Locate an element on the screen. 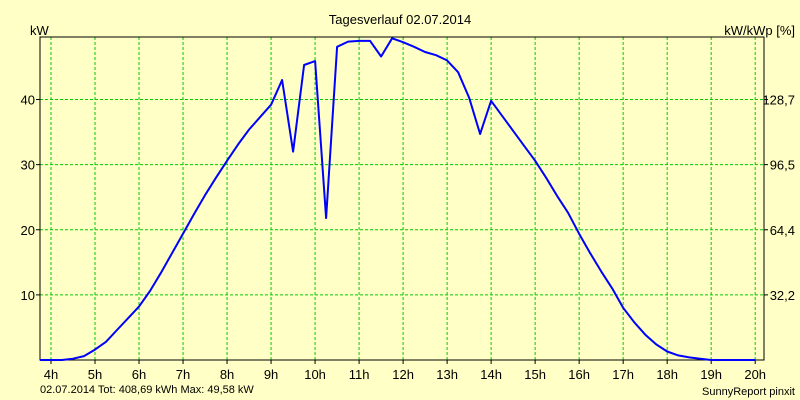 The height and width of the screenshot is (400, 800). x-tick-label-3: 7h is located at coordinates (183, 374).